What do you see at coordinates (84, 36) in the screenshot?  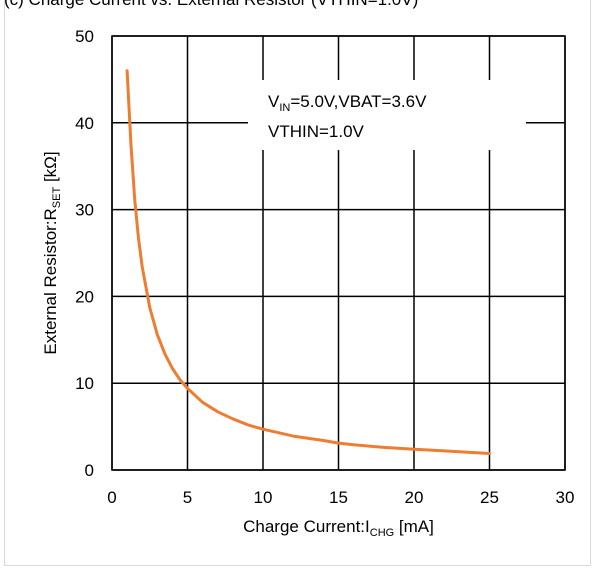 I see `y-tick-label: 50` at bounding box center [84, 36].